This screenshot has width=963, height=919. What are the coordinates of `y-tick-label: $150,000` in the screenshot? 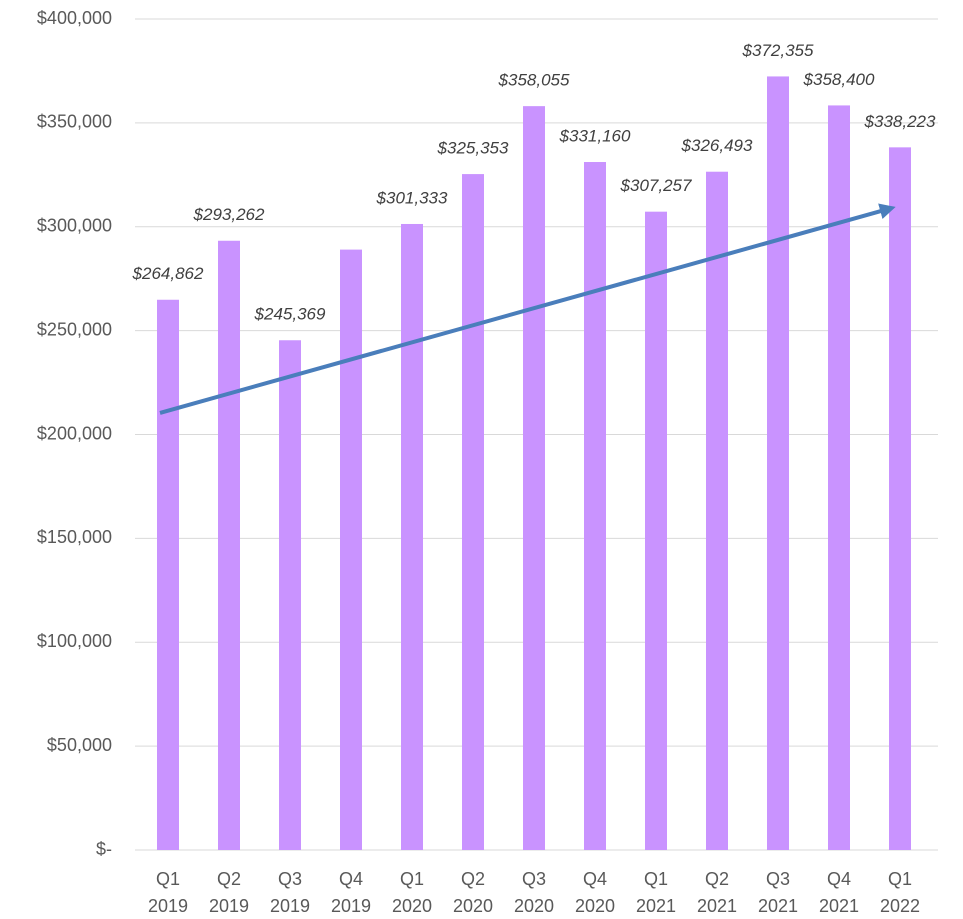 It's located at (74, 537).